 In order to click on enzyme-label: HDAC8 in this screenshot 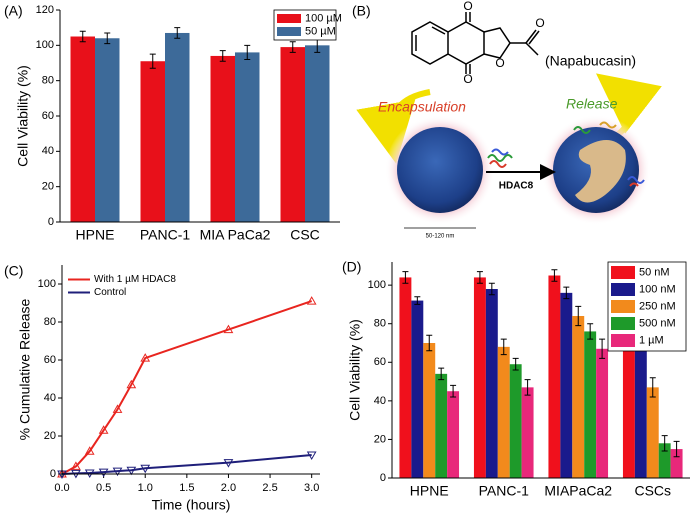, I will do `click(516, 186)`.